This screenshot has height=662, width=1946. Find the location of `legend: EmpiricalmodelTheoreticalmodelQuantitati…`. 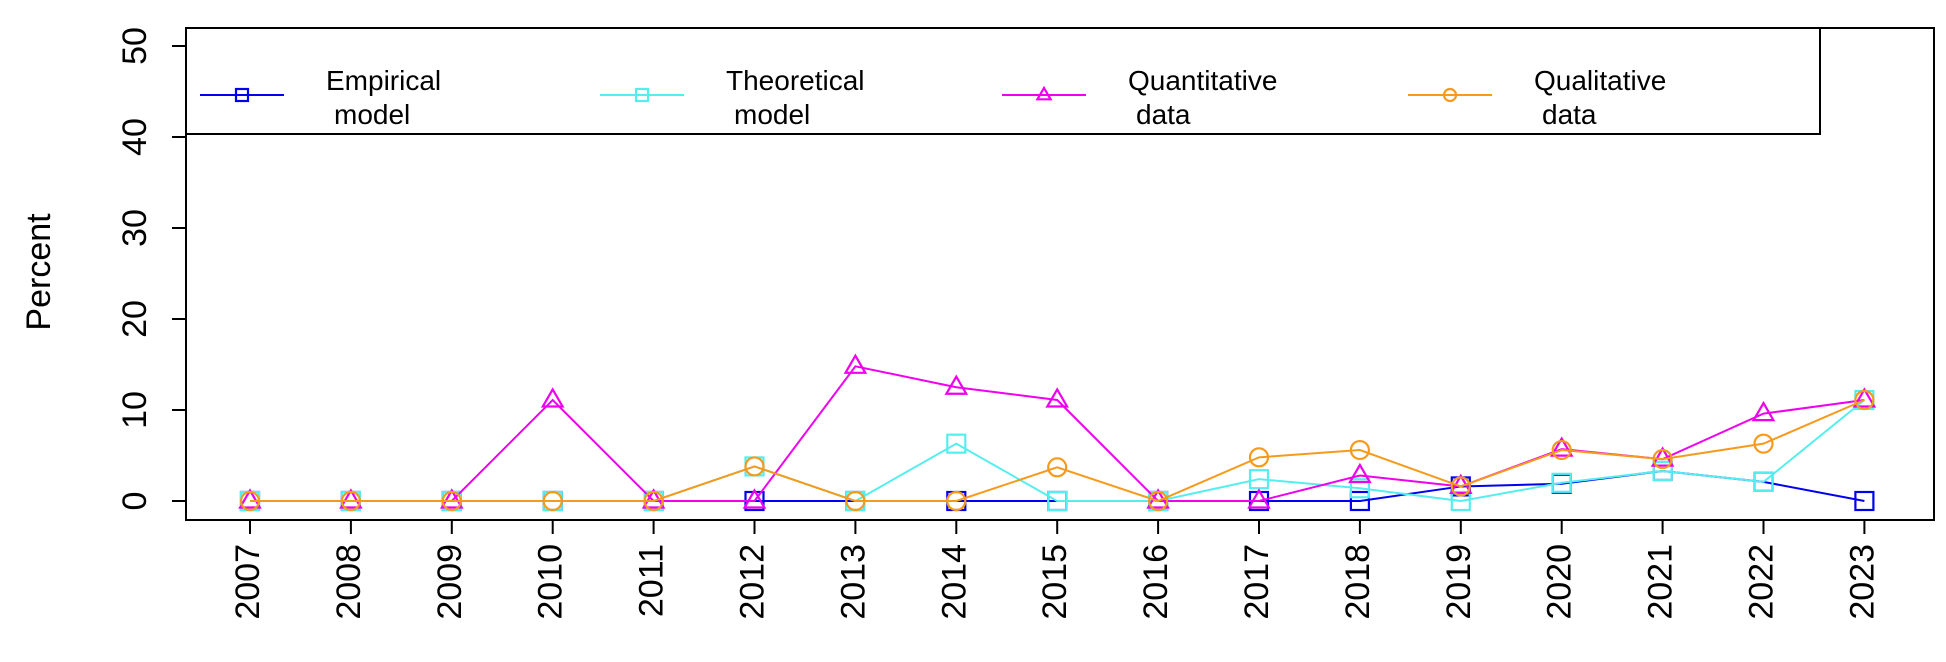

legend: EmpiricalmodelTheoreticalmodelQuantitati… is located at coordinates (1003, 81).